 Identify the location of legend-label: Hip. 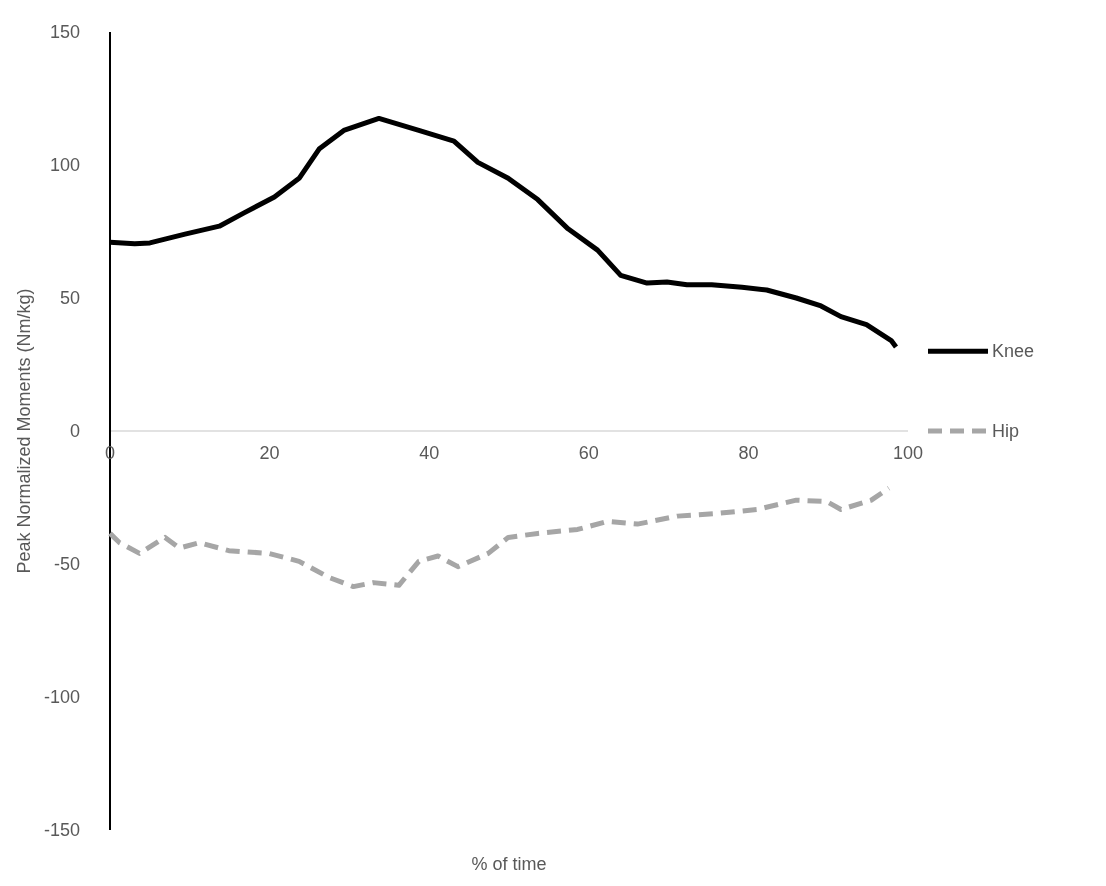
(1006, 431).